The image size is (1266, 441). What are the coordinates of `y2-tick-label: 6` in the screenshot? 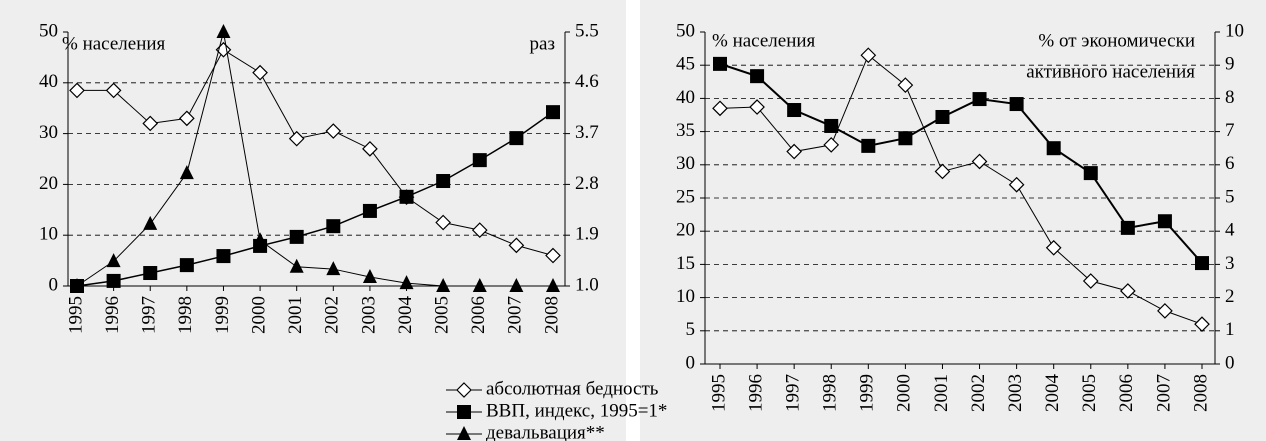 It's located at (1230, 163).